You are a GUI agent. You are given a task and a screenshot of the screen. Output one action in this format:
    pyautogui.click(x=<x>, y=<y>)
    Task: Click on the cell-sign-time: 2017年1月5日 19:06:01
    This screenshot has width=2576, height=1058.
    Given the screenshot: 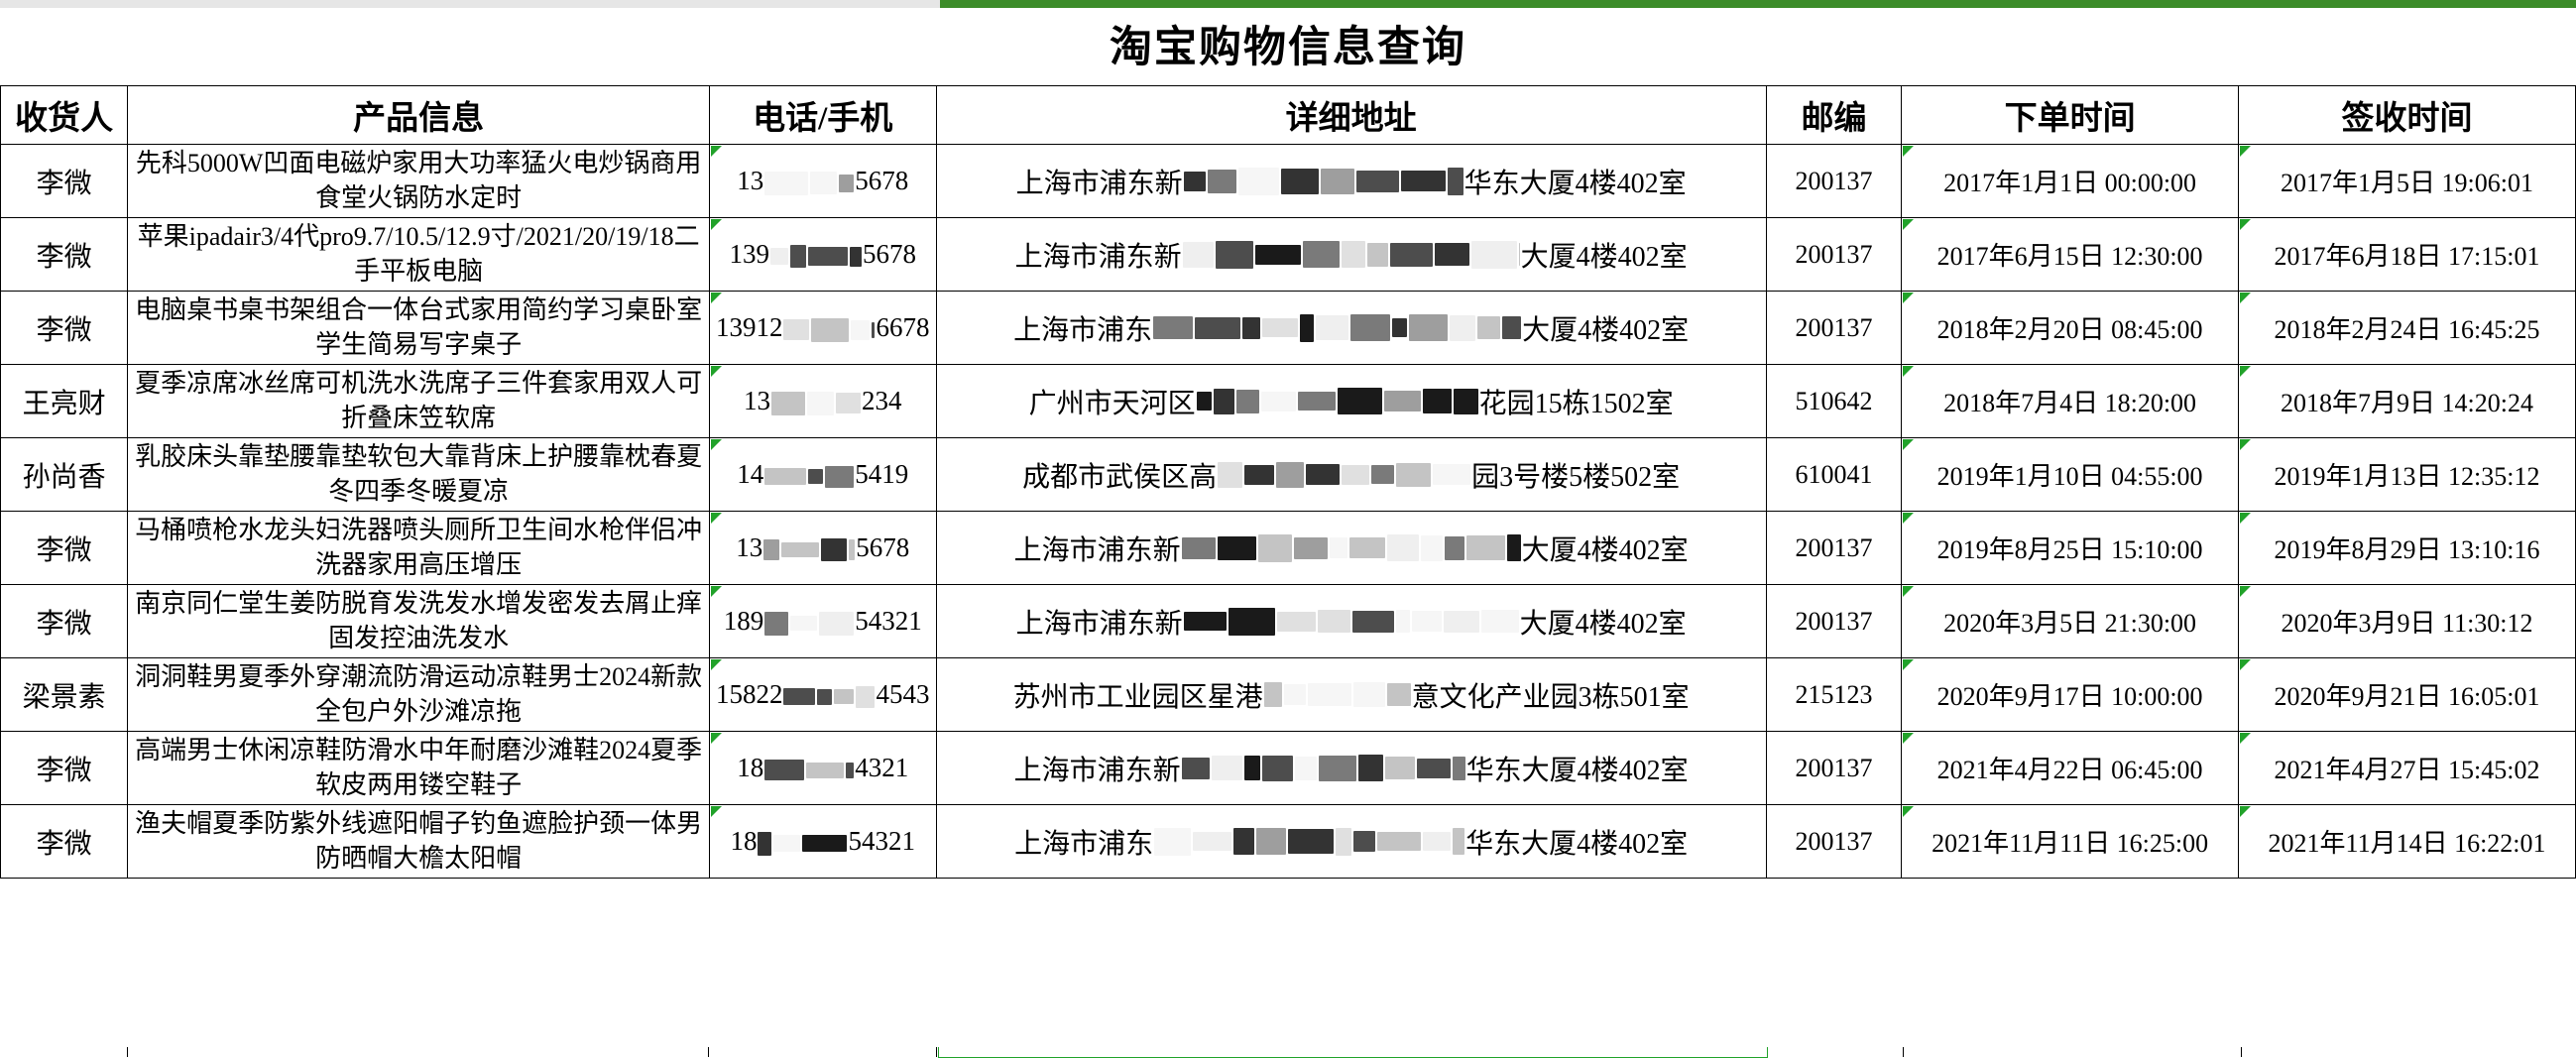 What is the action you would take?
    pyautogui.click(x=2407, y=181)
    